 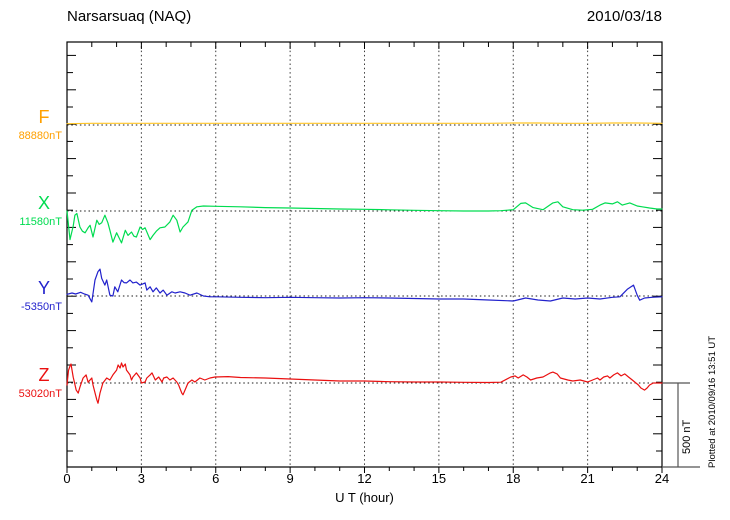 I want to click on x-tick-label-24: 24, so click(x=662, y=478).